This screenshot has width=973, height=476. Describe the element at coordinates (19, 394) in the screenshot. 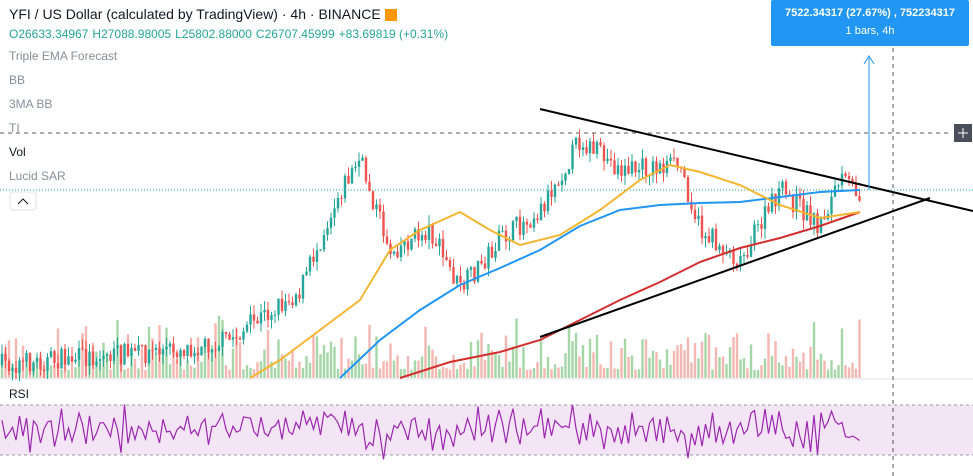

I see `rsi-label: RSI` at that location.